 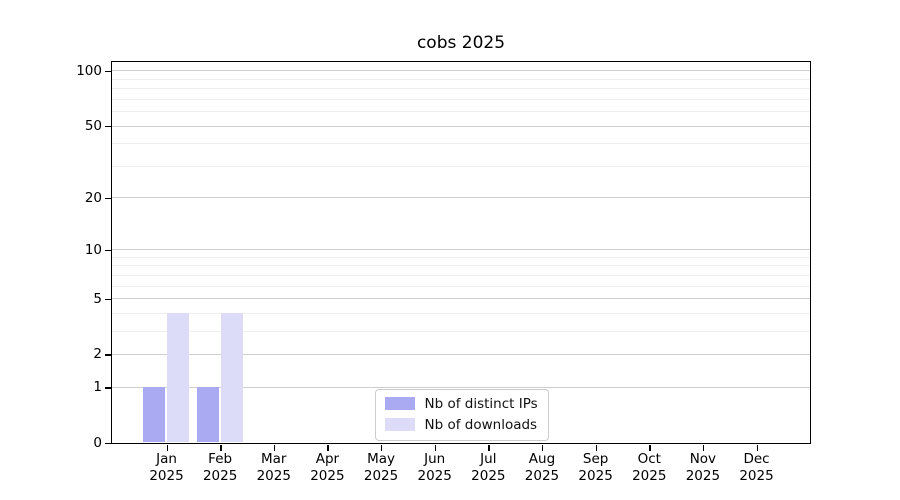 I want to click on bar-distinct-ips-jan, so click(x=154, y=414).